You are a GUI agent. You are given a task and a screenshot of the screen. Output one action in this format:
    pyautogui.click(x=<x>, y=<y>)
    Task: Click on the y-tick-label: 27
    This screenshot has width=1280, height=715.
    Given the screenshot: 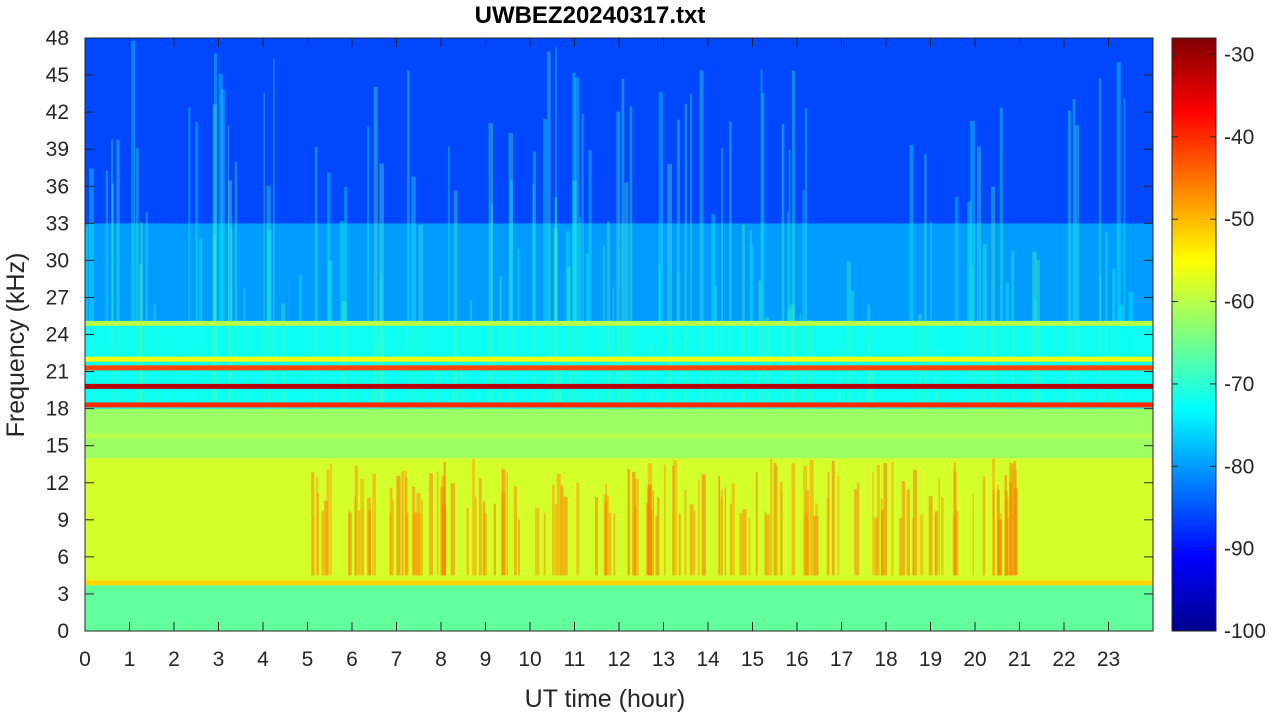 What is the action you would take?
    pyautogui.click(x=57, y=297)
    